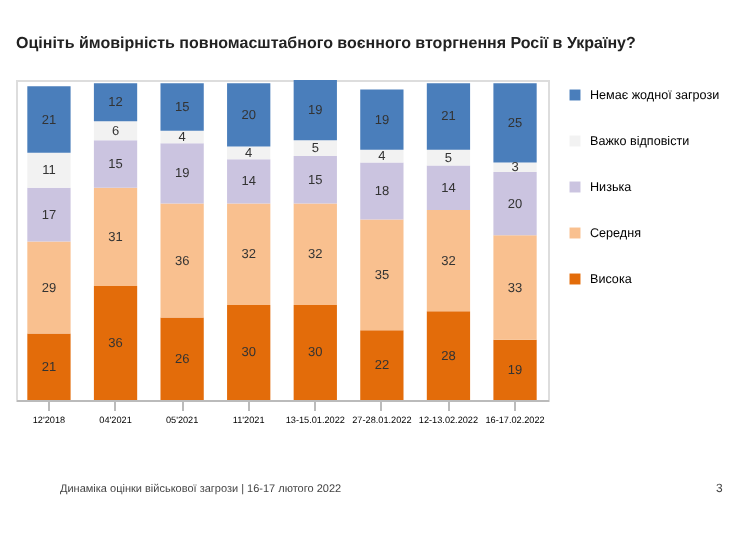  I want to click on chart-title: Оцініть ймовірність повномасштабного воєнного вторгнення Росії в Україну?, so click(326, 43).